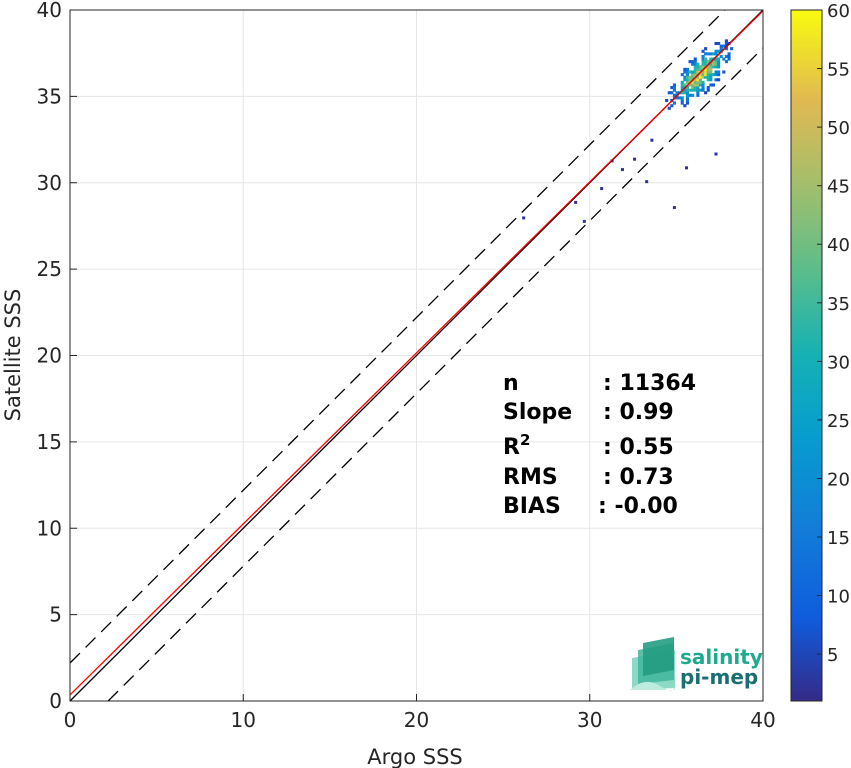 Image resolution: width=851 pixels, height=768 pixels. Describe the element at coordinates (838, 11) in the screenshot. I see `colorbar-tick-label: 60` at that location.